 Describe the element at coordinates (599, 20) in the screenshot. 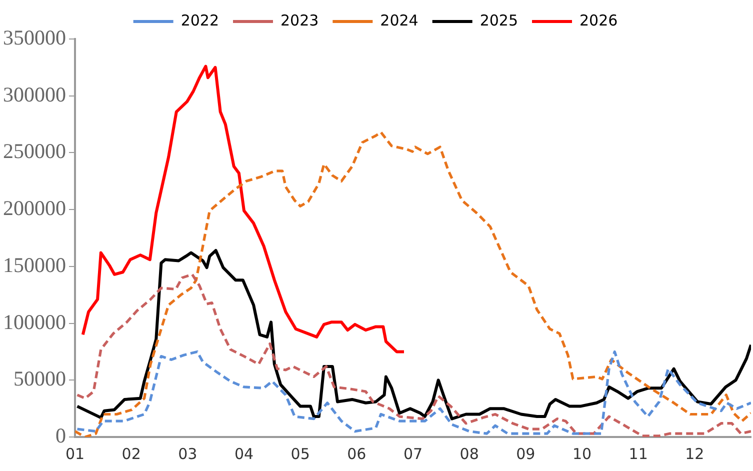

I see `legend-label: 2026` at that location.